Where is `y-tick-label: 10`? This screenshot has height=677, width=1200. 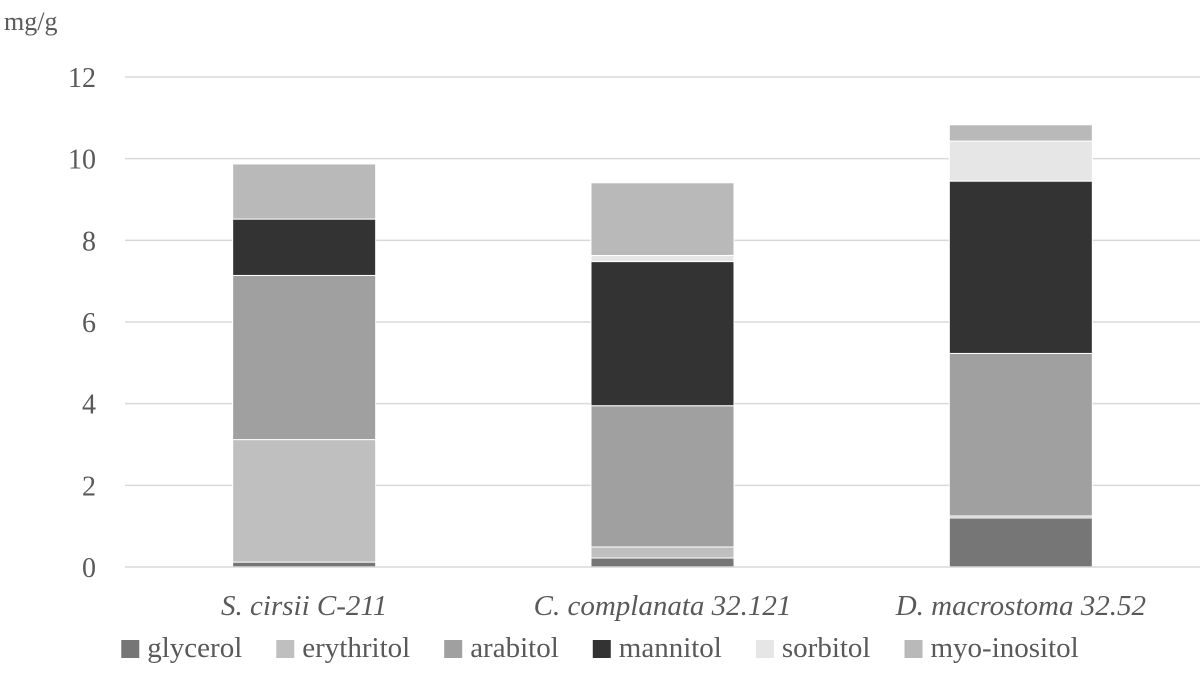
y-tick-label: 10 is located at coordinates (82, 160).